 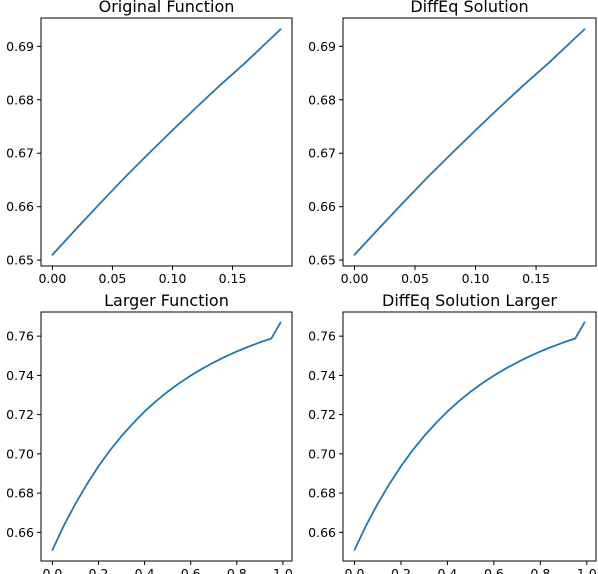 I want to click on chart-title-original: Original Function, so click(x=167, y=8).